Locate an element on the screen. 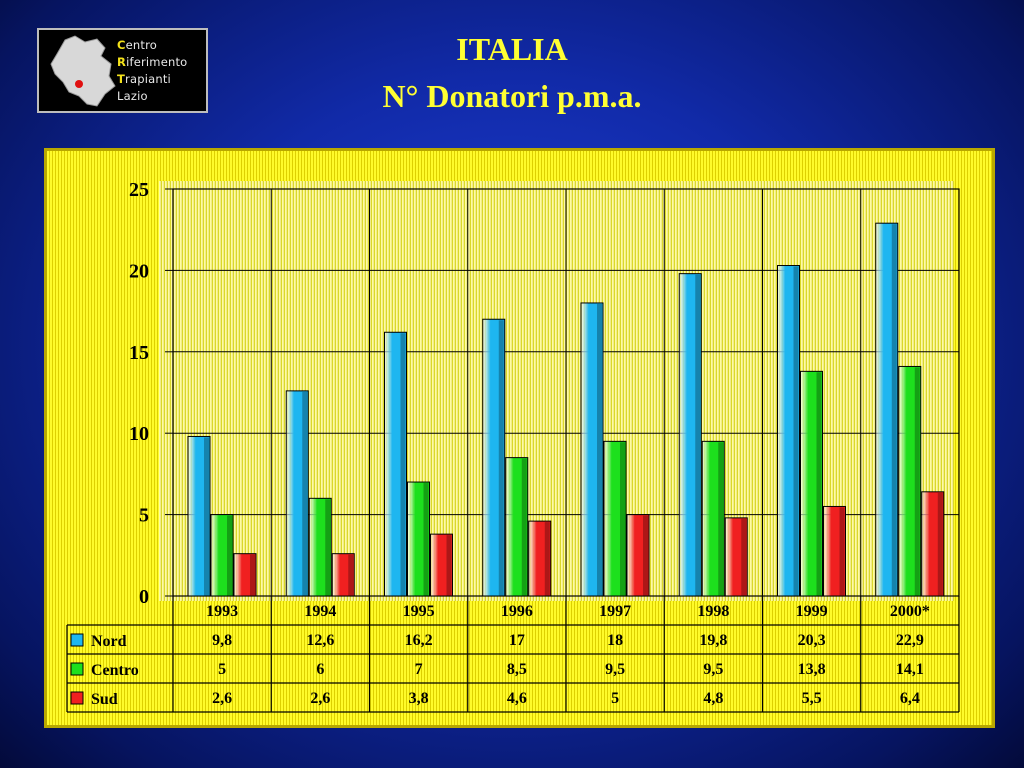 Image resolution: width=1024 pixels, height=768 pixels. bar-centro-1993 is located at coordinates (222, 555).